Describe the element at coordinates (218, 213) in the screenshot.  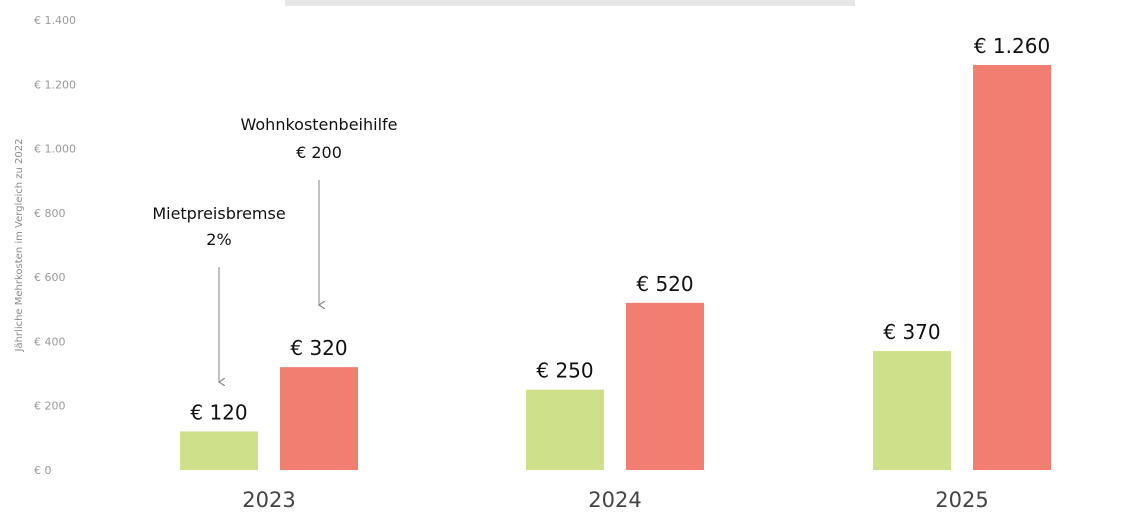
I see `annotation-text: Mietpreisbremse` at that location.